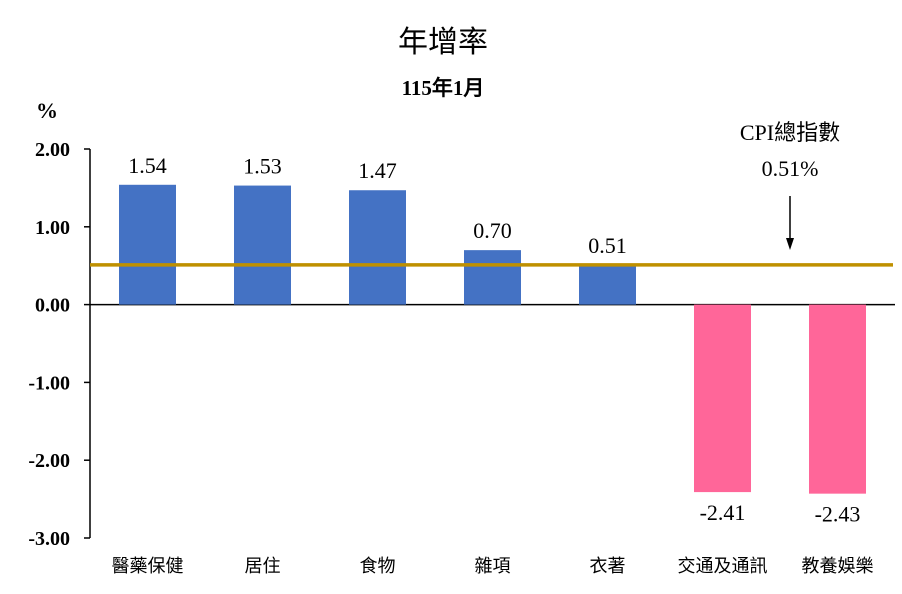 This screenshot has height=594, width=902. Describe the element at coordinates (838, 514) in the screenshot. I see `data-label: -2.43` at that location.